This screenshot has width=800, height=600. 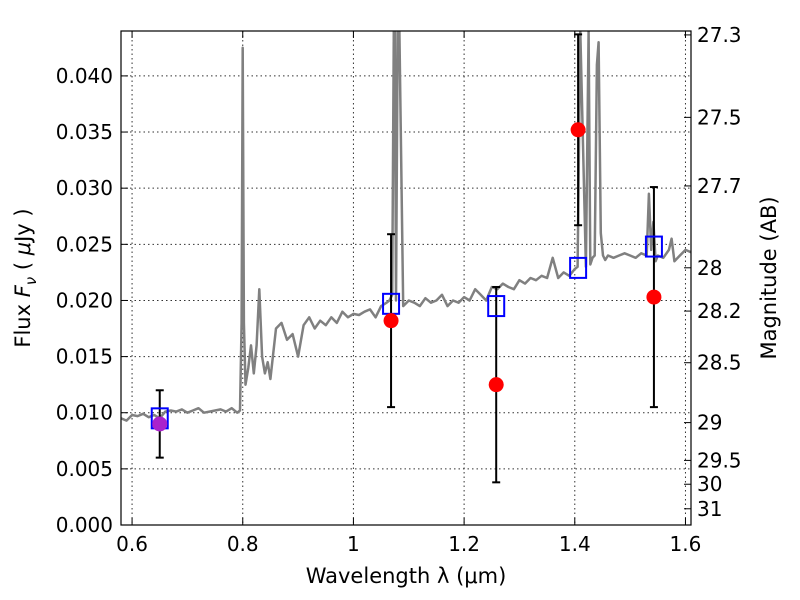 What do you see at coordinates (406, 576) in the screenshot?
I see `x-axis-label: Wavelength λ (μm)` at bounding box center [406, 576].